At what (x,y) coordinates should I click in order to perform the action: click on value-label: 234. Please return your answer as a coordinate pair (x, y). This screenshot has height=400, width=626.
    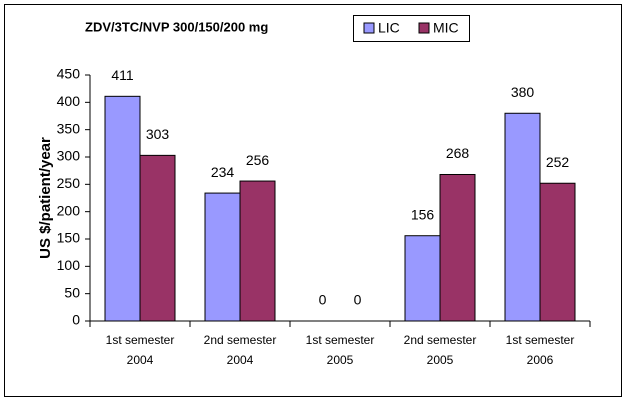
    Looking at the image, I should click on (223, 172).